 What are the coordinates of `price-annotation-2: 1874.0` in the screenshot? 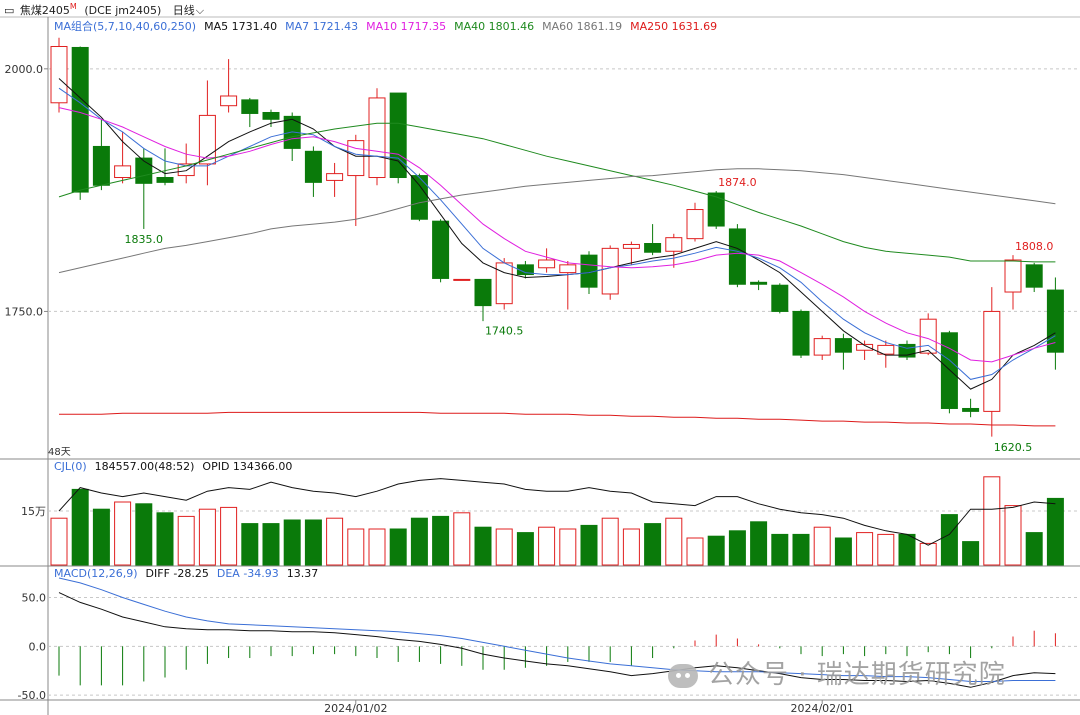 It's located at (737, 182).